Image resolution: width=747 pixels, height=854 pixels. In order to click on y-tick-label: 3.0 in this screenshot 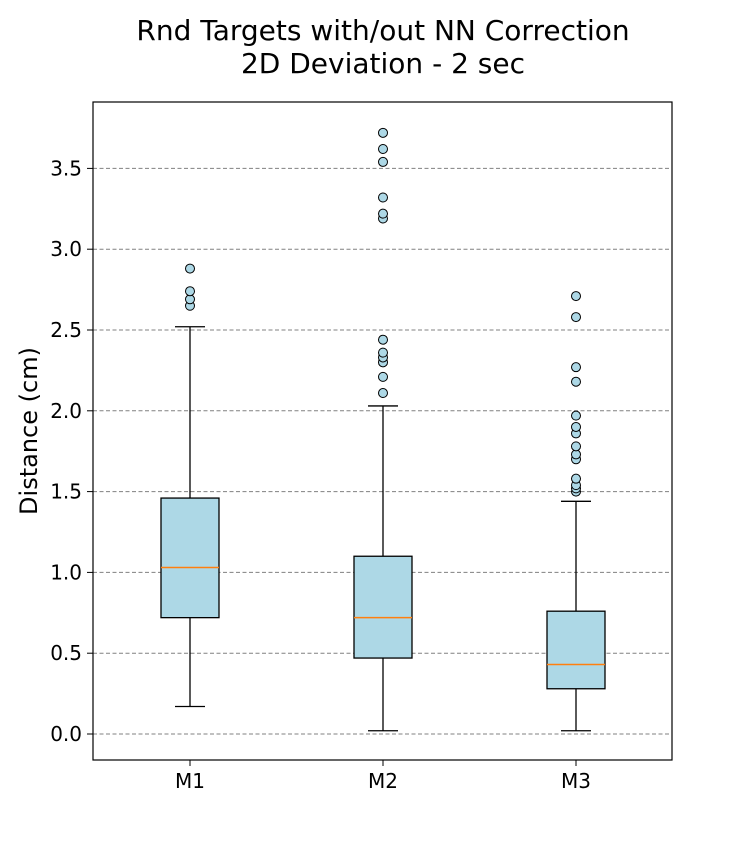, I will do `click(66, 249)`.